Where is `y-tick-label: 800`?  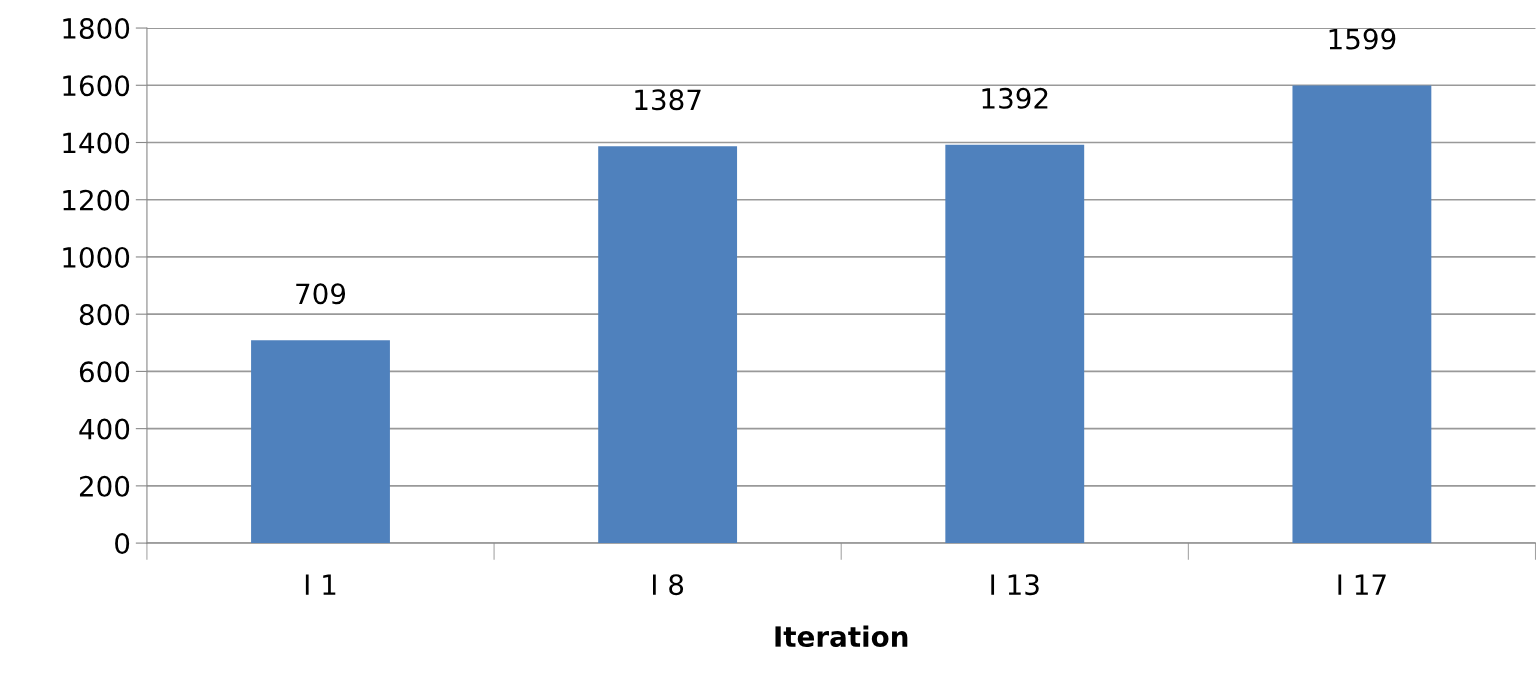 y-tick-label: 800 is located at coordinates (104, 315).